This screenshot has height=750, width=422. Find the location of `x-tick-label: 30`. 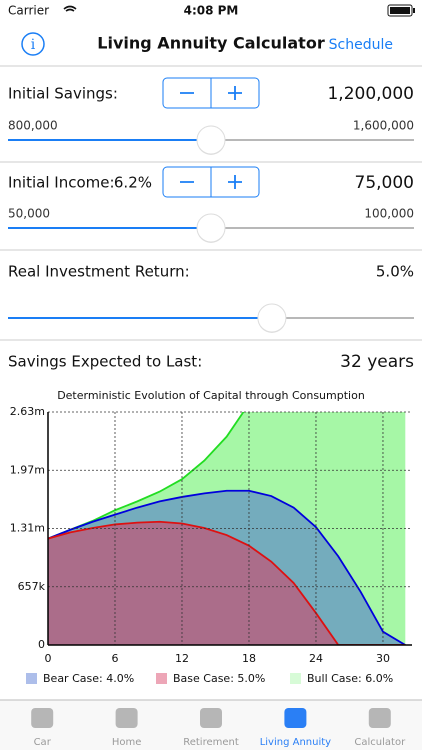

x-tick-label: 30 is located at coordinates (383, 658).